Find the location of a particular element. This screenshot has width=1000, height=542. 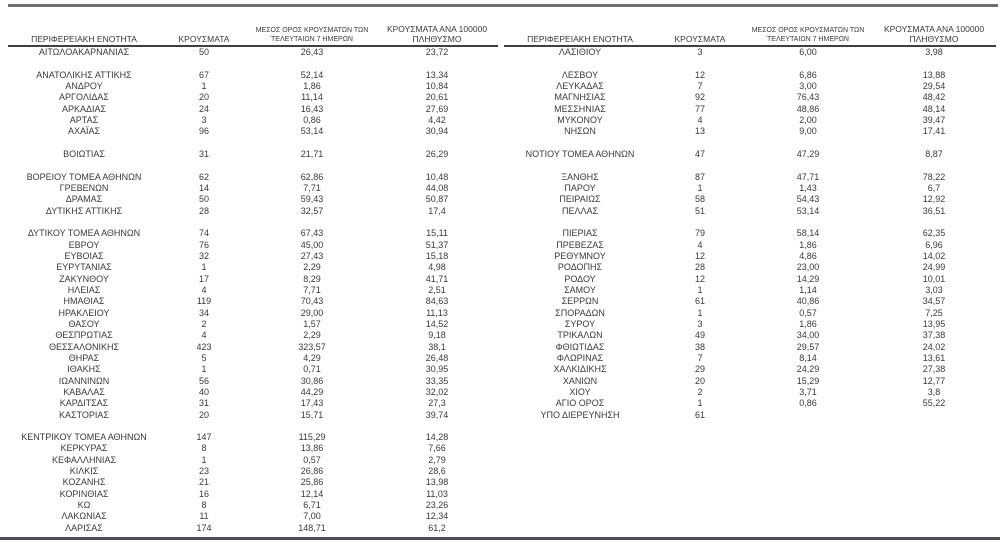

table-row: ΧΙΟΥ 2 3,71 3,8 is located at coordinates (750, 392).